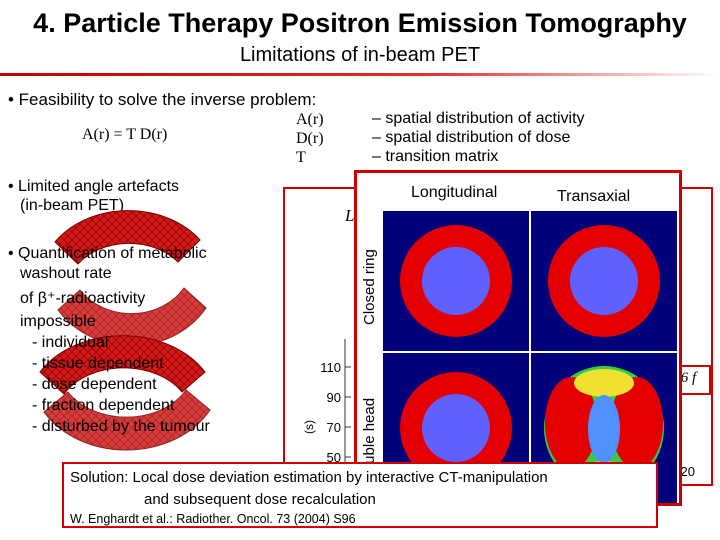 This screenshot has height=540, width=720. Describe the element at coordinates (334, 457) in the screenshot. I see `tick-label-50: 50` at that location.